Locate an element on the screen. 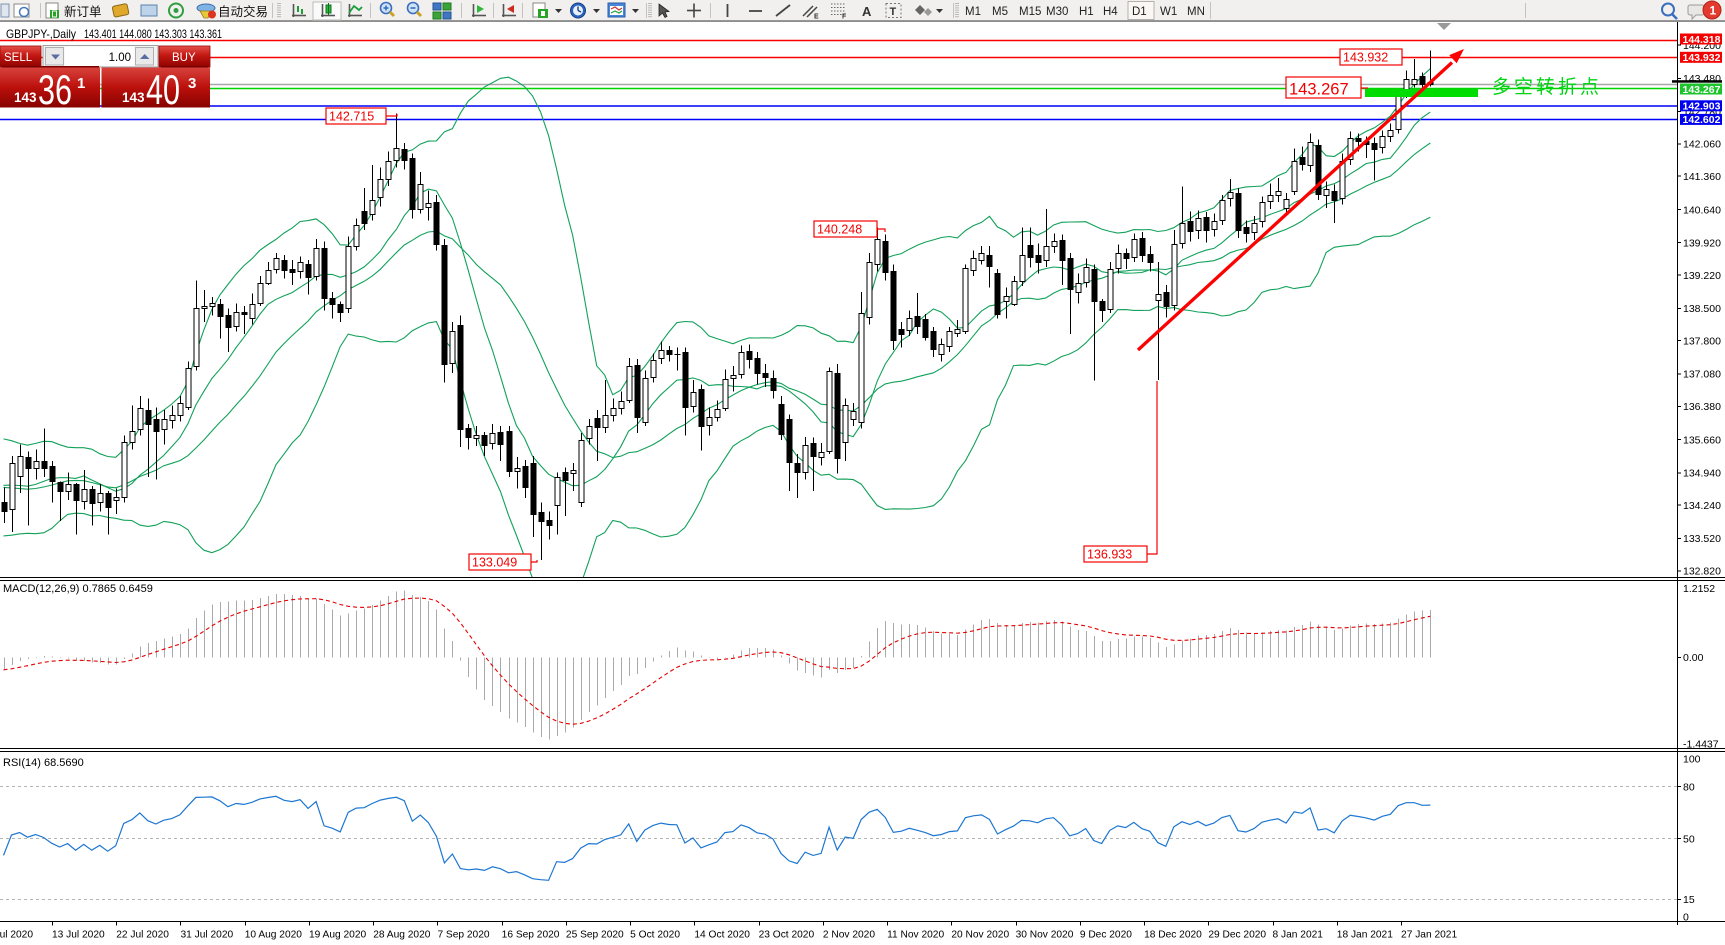 This screenshot has width=1725, height=945. svg-text: 31 Jul 2020 is located at coordinates (206, 935).